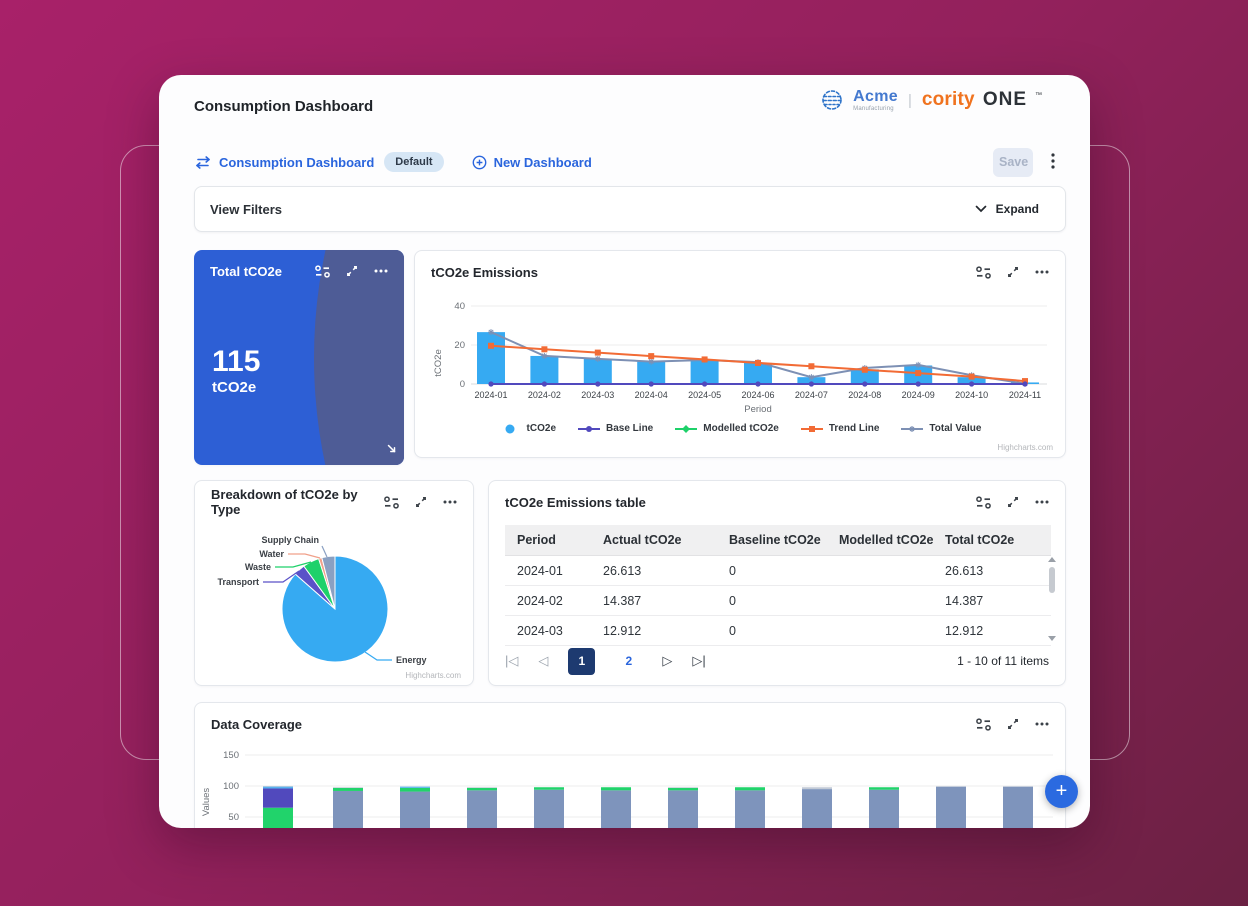  What do you see at coordinates (971, 395) in the screenshot?
I see `svg-text: 2024-10` at bounding box center [971, 395].